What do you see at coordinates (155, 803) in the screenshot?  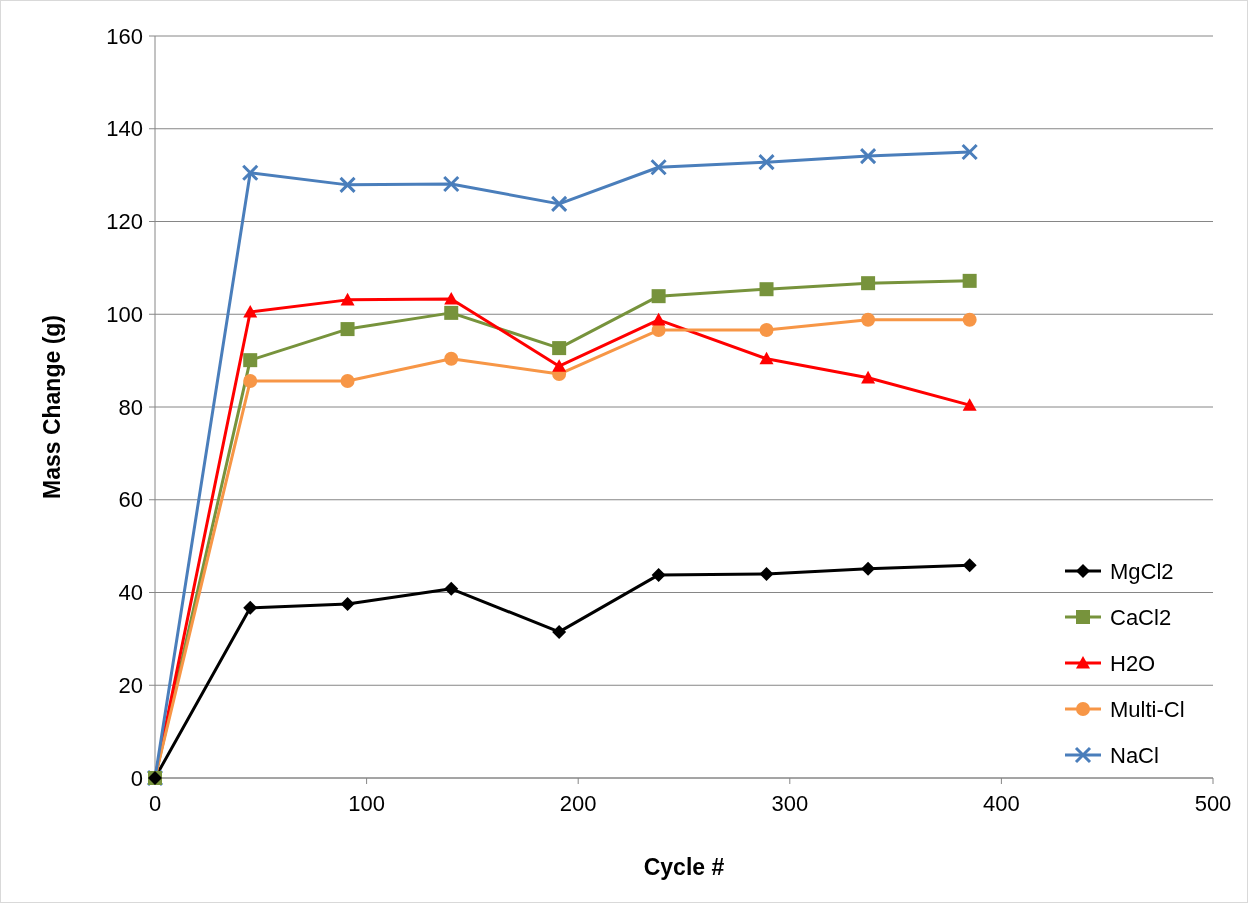 I see `x-tick-label: 0` at bounding box center [155, 803].